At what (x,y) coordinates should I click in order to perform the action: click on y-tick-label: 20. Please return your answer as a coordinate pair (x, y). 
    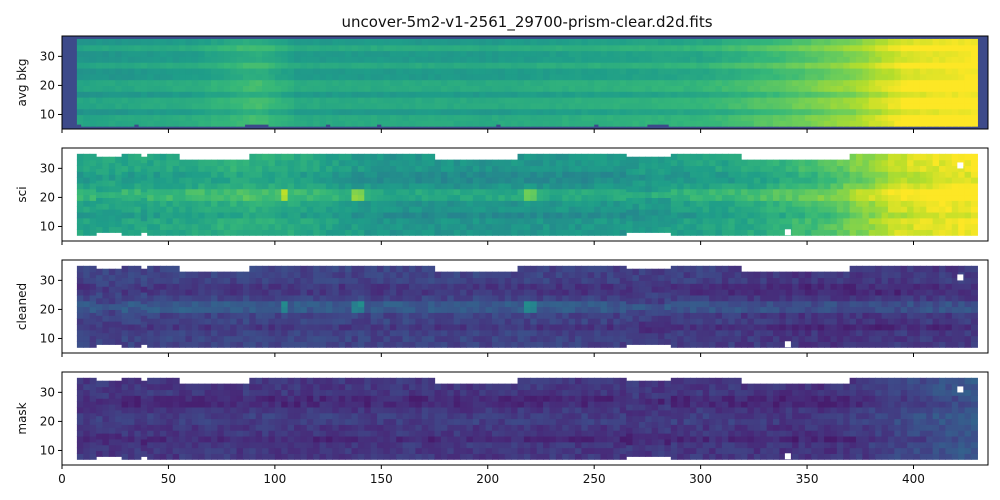
    Looking at the image, I should click on (47, 85).